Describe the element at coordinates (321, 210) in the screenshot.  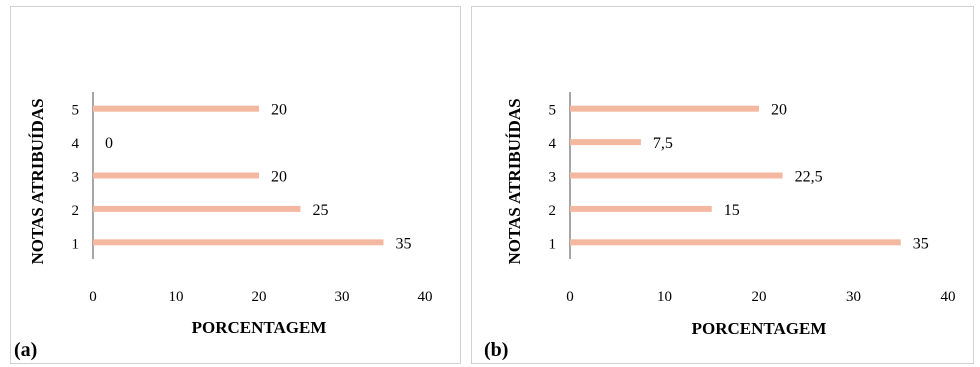
I see `data-label: 25` at that location.